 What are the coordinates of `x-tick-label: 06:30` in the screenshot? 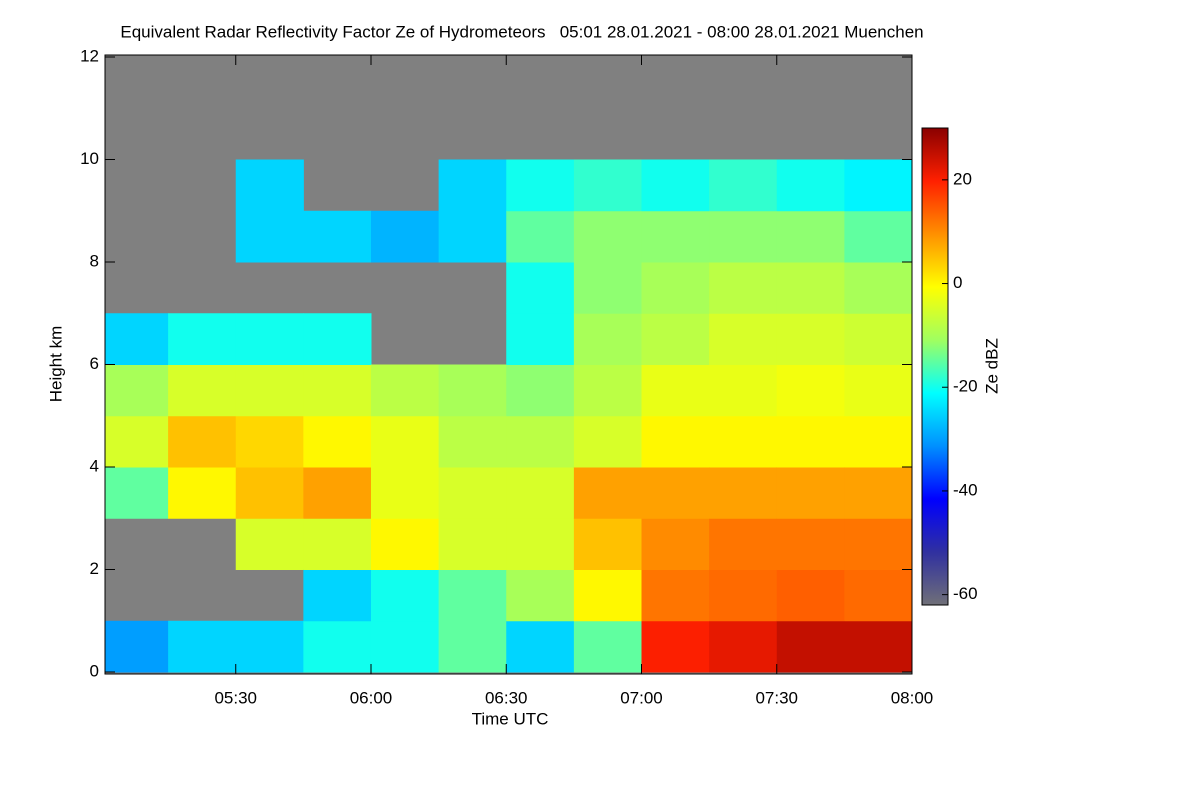 It's located at (506, 697).